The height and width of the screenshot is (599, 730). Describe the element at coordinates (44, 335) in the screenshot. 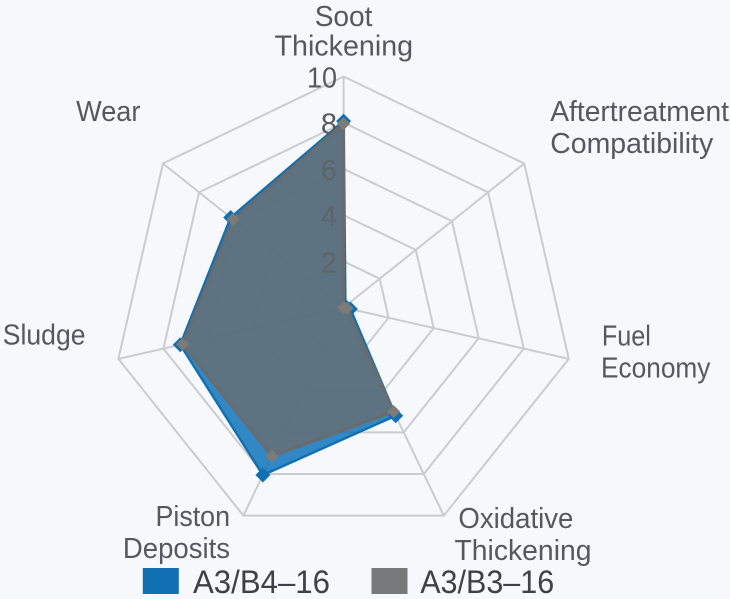

I see `svg-text: Sludge` at that location.